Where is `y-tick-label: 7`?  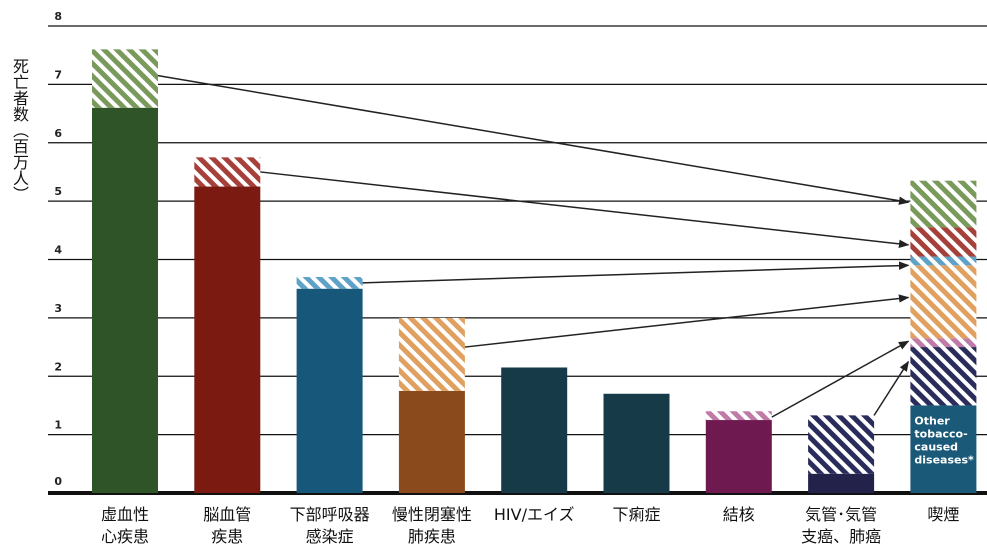 y-tick-label: 7 is located at coordinates (58, 74).